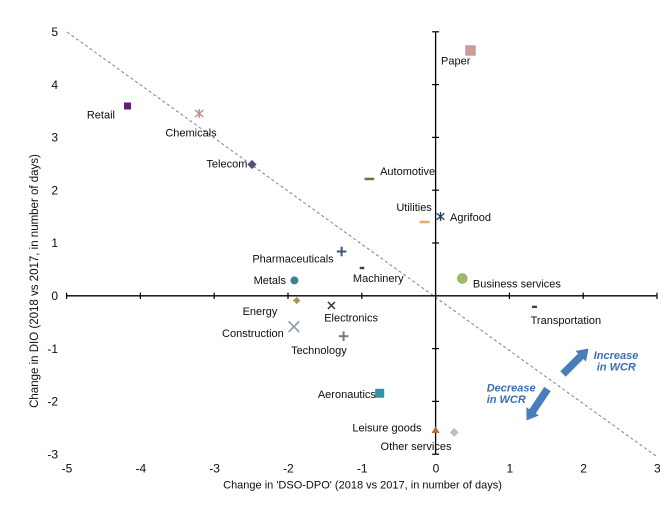  I want to click on svg-text: Agrifood, so click(470, 218).